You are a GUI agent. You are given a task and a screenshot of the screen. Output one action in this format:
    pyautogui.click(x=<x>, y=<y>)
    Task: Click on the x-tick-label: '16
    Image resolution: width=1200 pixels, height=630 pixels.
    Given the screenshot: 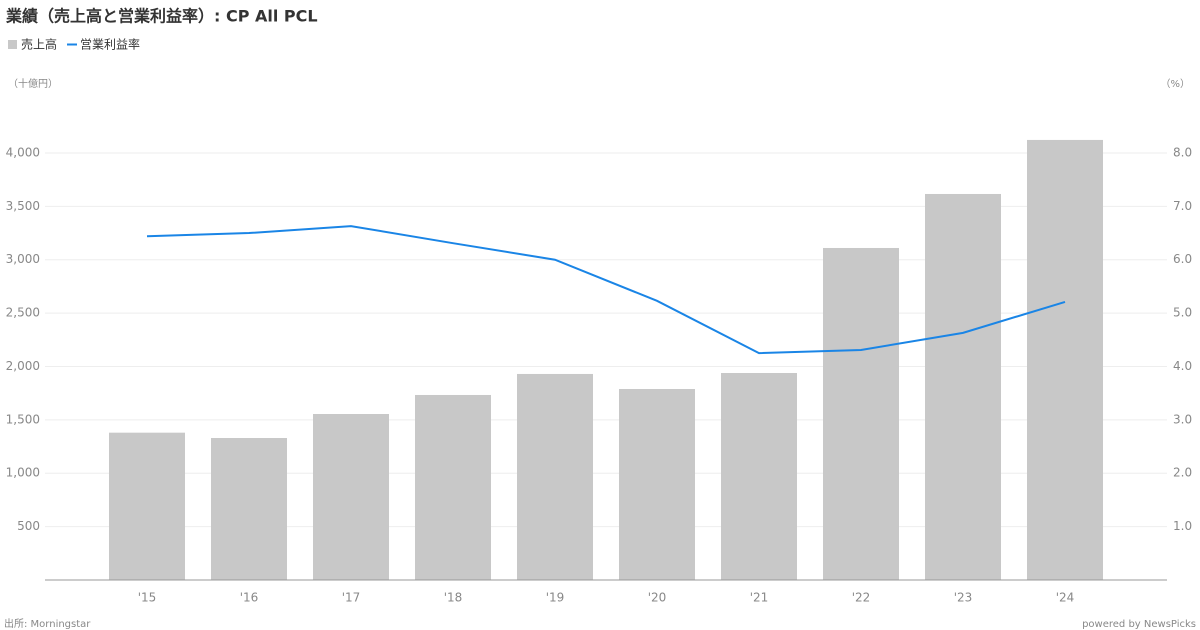 What is the action you would take?
    pyautogui.click(x=249, y=598)
    